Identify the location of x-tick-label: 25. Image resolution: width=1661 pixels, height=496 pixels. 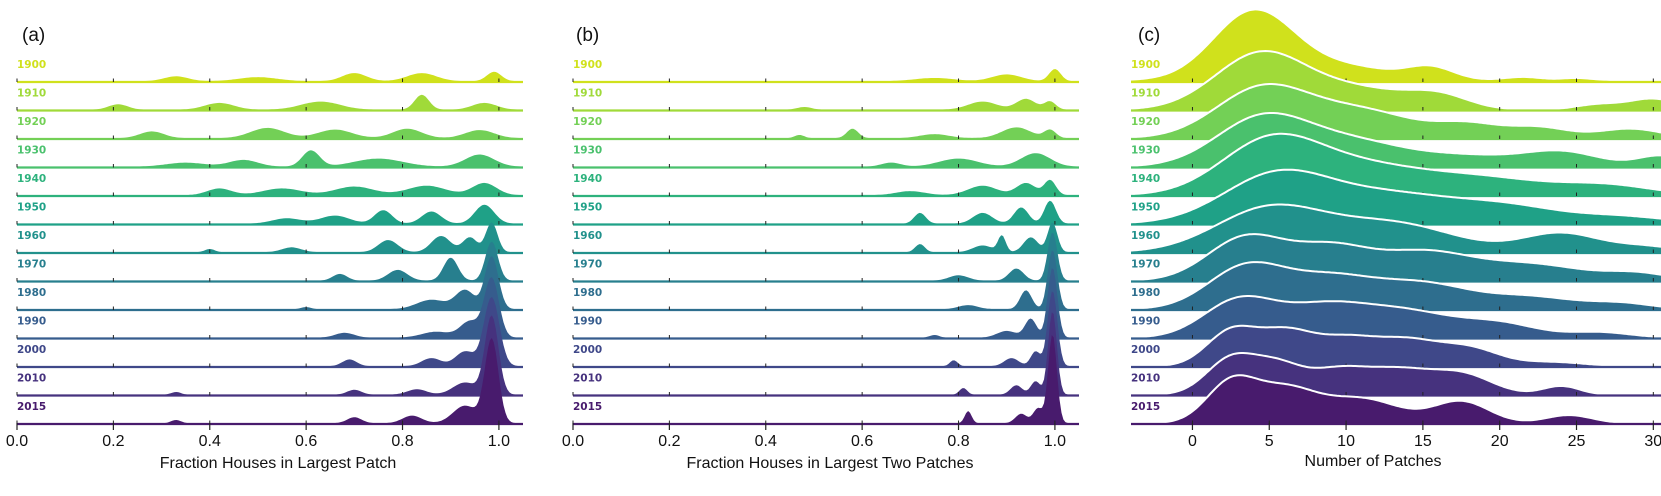
(1577, 441).